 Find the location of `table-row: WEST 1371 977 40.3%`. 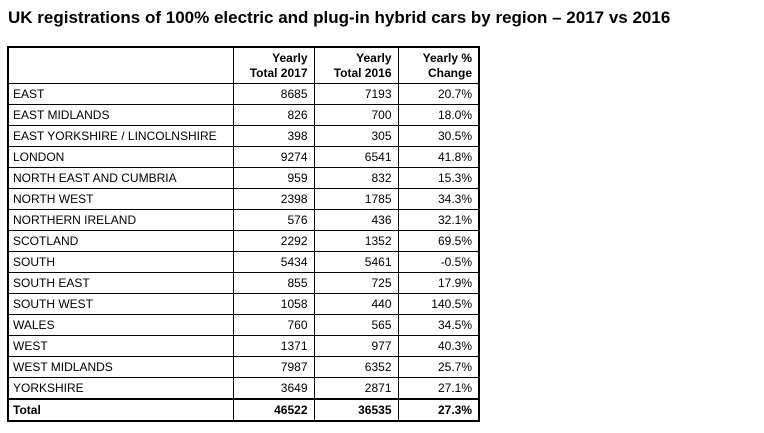

table-row: WEST 1371 977 40.3% is located at coordinates (243, 346).